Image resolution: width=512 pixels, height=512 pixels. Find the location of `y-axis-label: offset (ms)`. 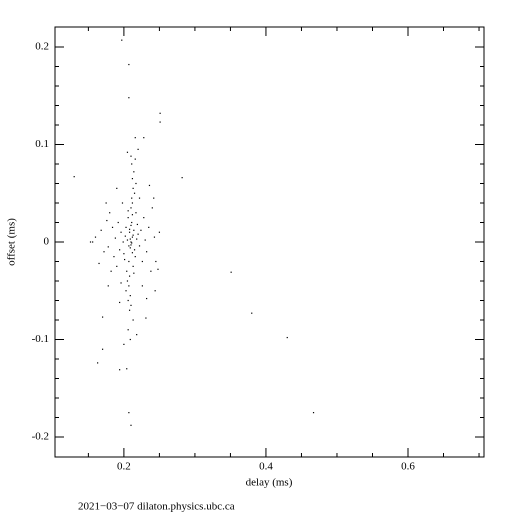

y-axis-label: offset (ms) is located at coordinates (12, 242).